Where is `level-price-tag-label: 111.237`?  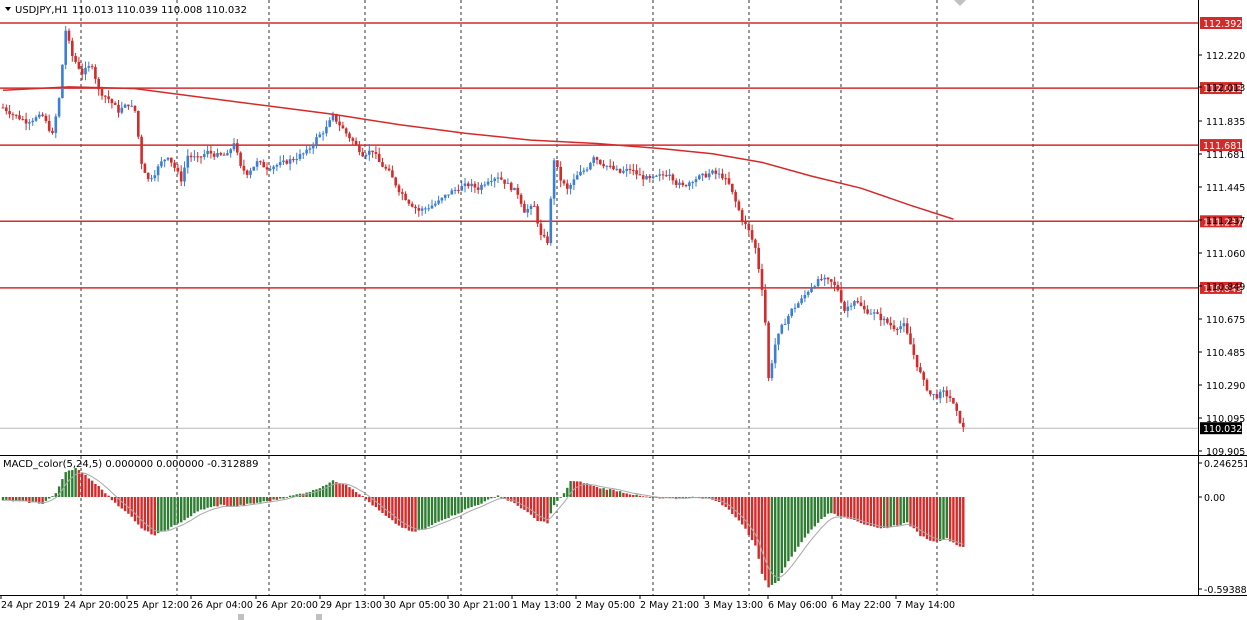
level-price-tag-label: 111.237 is located at coordinates (1222, 222).